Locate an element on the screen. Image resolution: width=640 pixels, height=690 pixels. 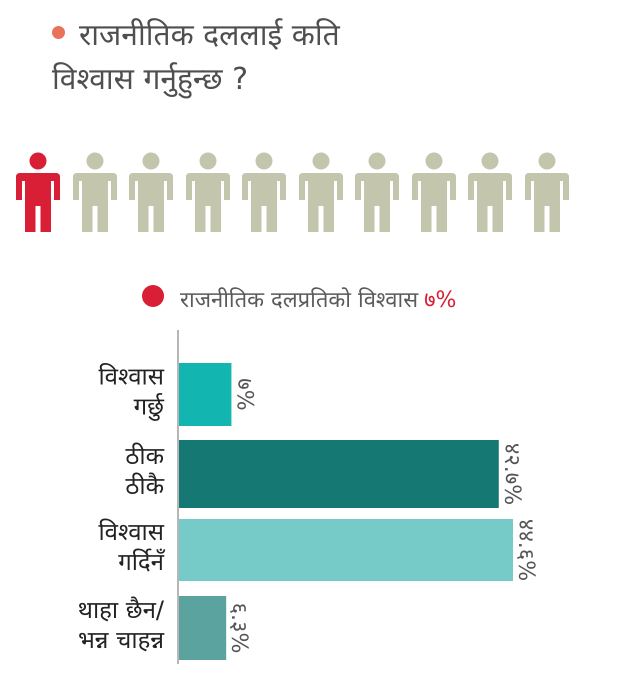
category-label: गर्दिनँ is located at coordinates (142, 562).